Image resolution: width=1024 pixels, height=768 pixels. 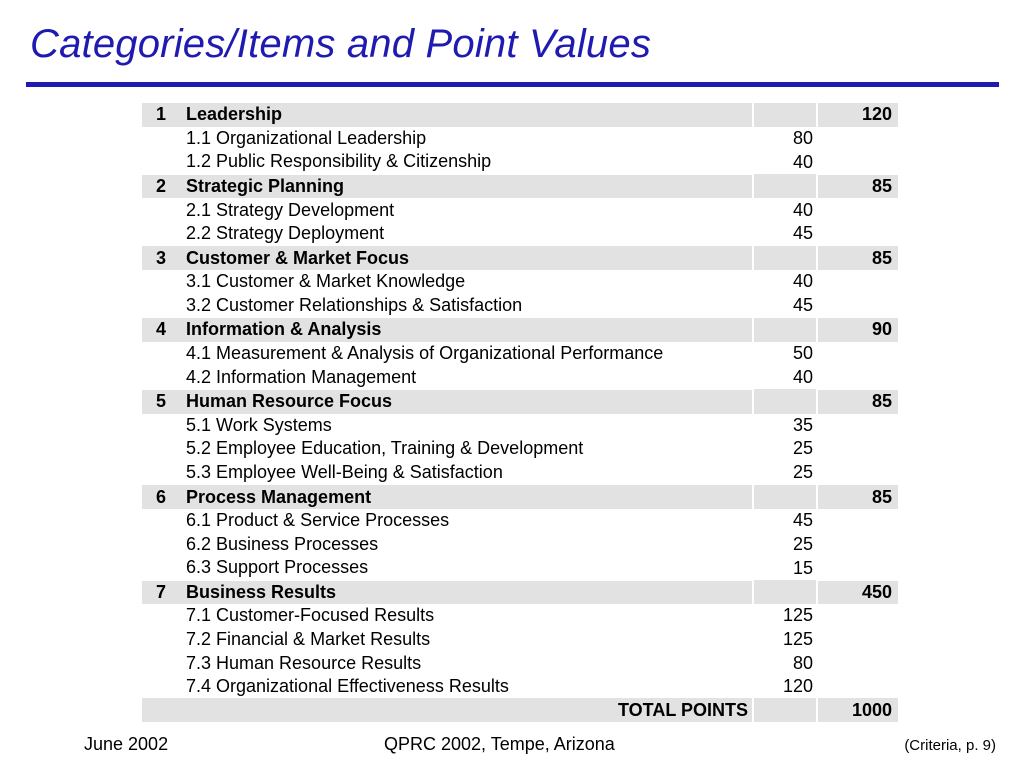 What do you see at coordinates (282, 543) in the screenshot?
I see `item-label: 6.2 Business Processes` at bounding box center [282, 543].